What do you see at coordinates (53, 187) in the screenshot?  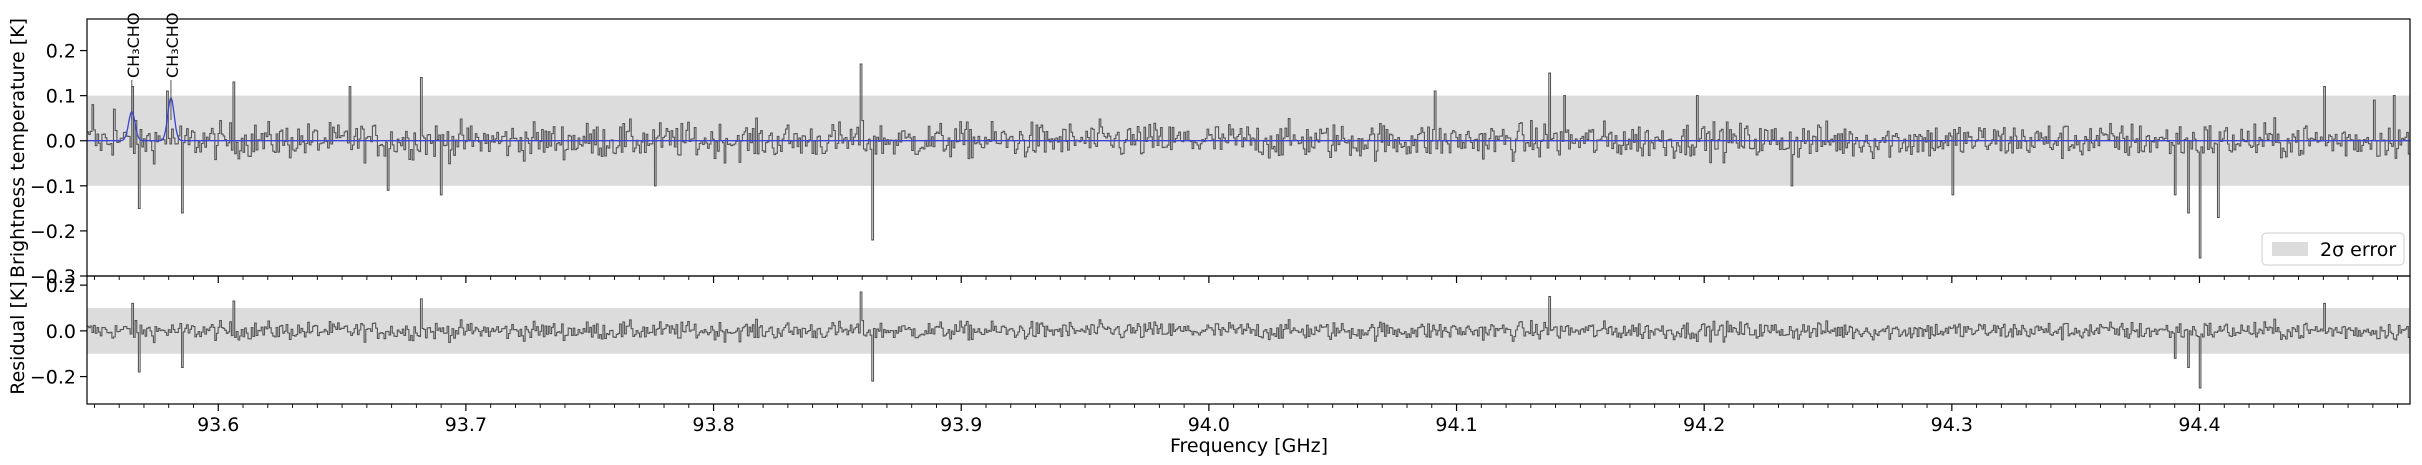 I see `y-tick-label: −0.1` at bounding box center [53, 187].